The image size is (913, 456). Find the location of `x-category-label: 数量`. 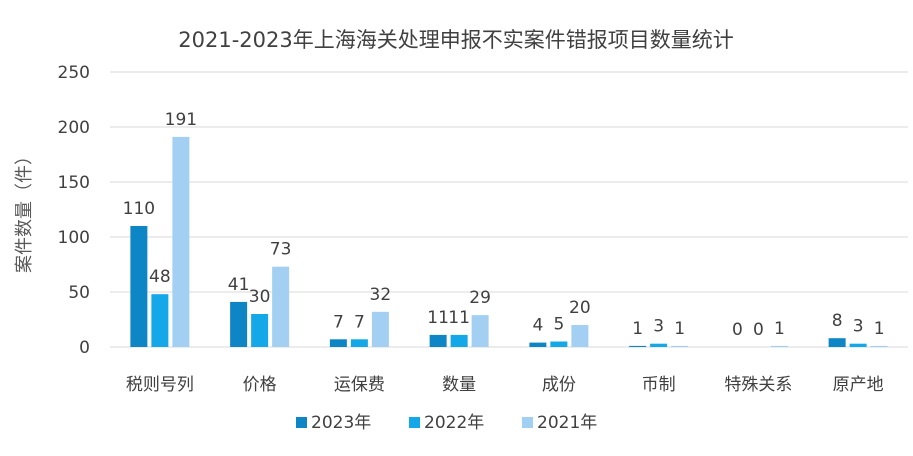

x-category-label: 数量 is located at coordinates (459, 385).